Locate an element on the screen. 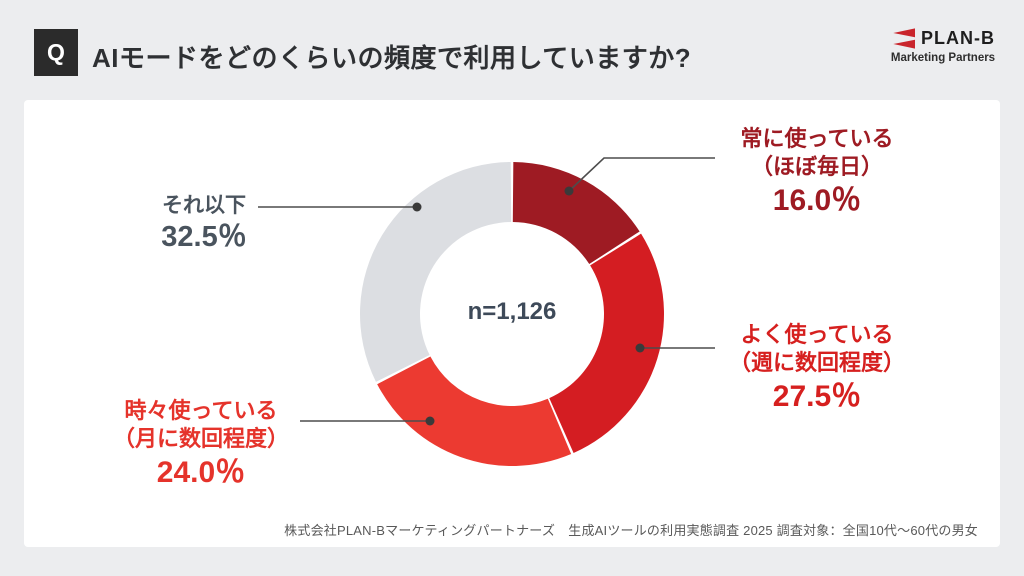 The width and height of the screenshot is (1024, 576). segment-name: よく使っている is located at coordinates (817, 334).